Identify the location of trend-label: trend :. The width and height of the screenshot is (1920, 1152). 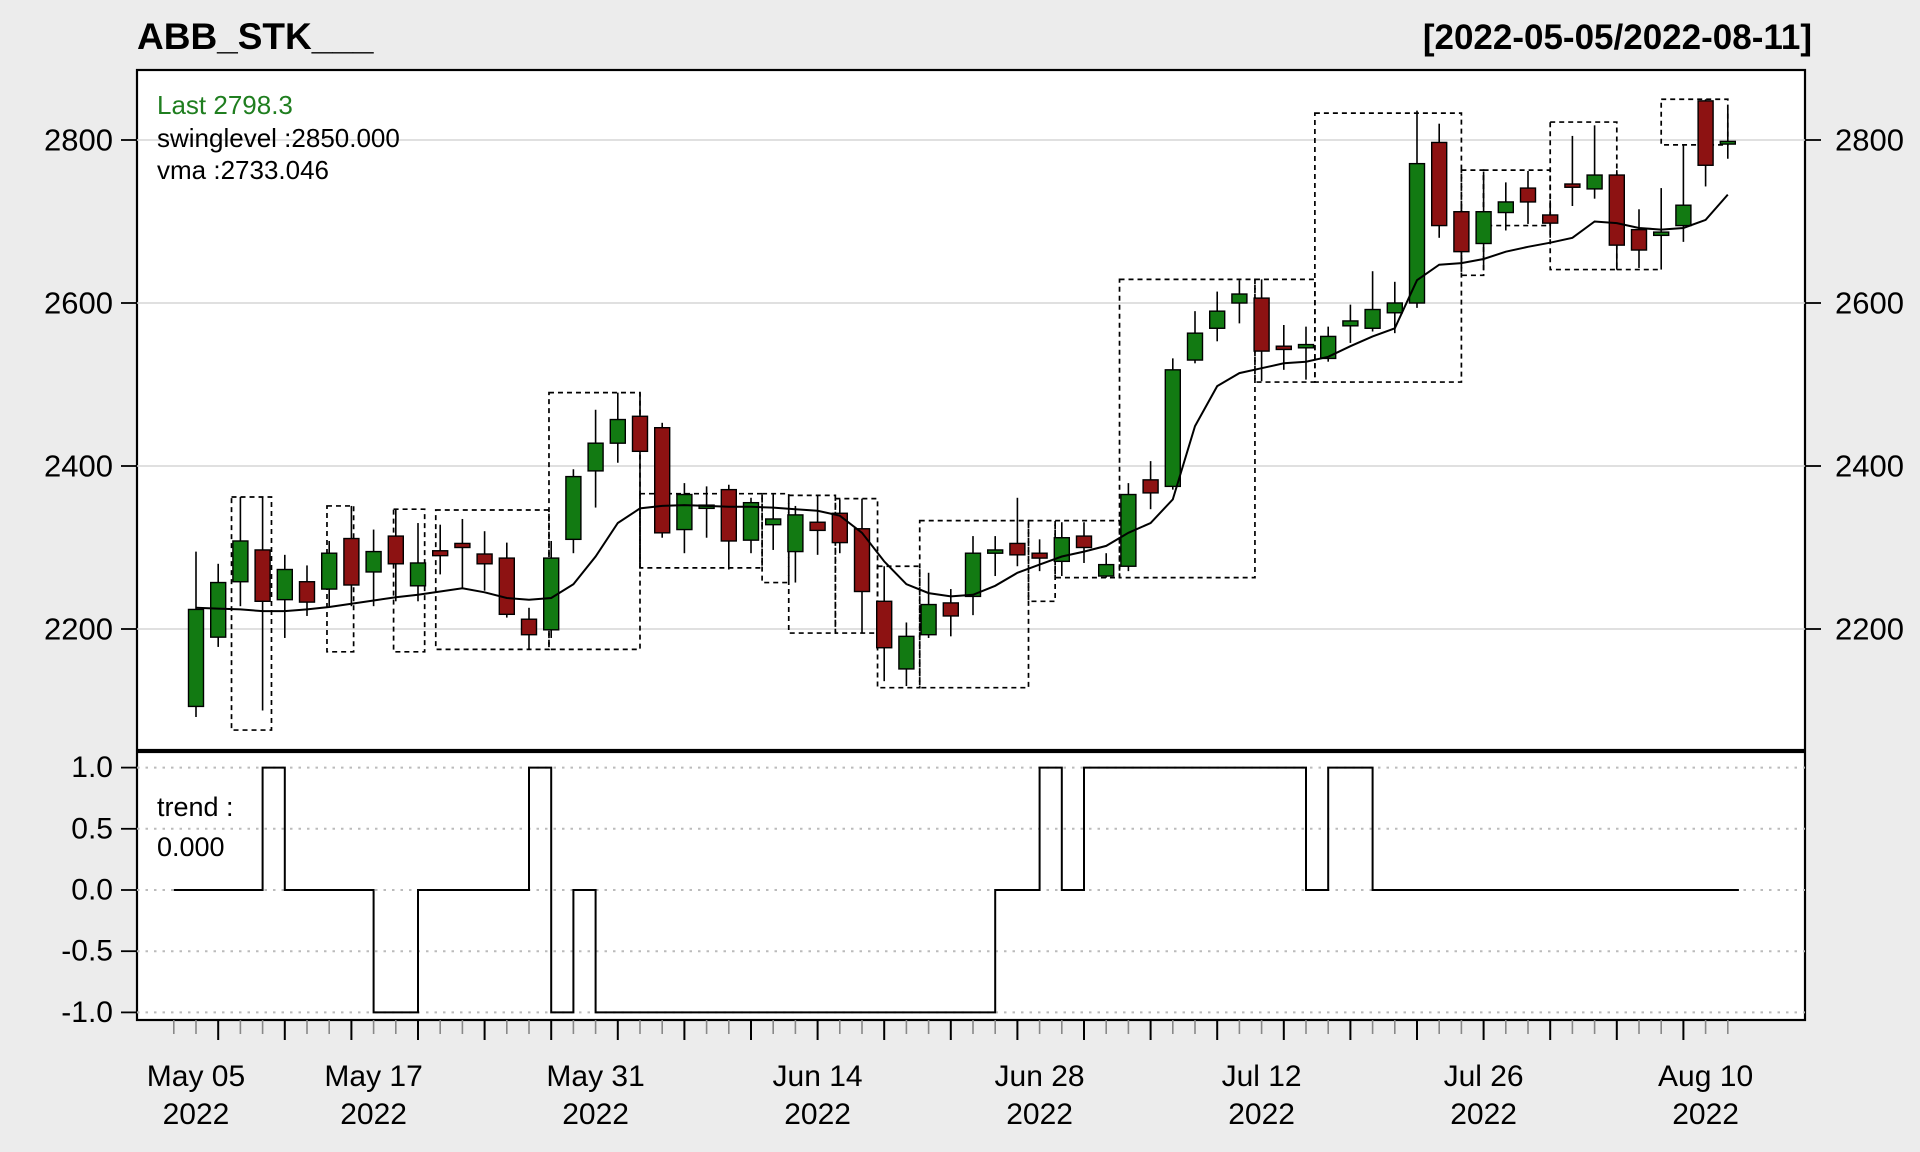
(195, 807).